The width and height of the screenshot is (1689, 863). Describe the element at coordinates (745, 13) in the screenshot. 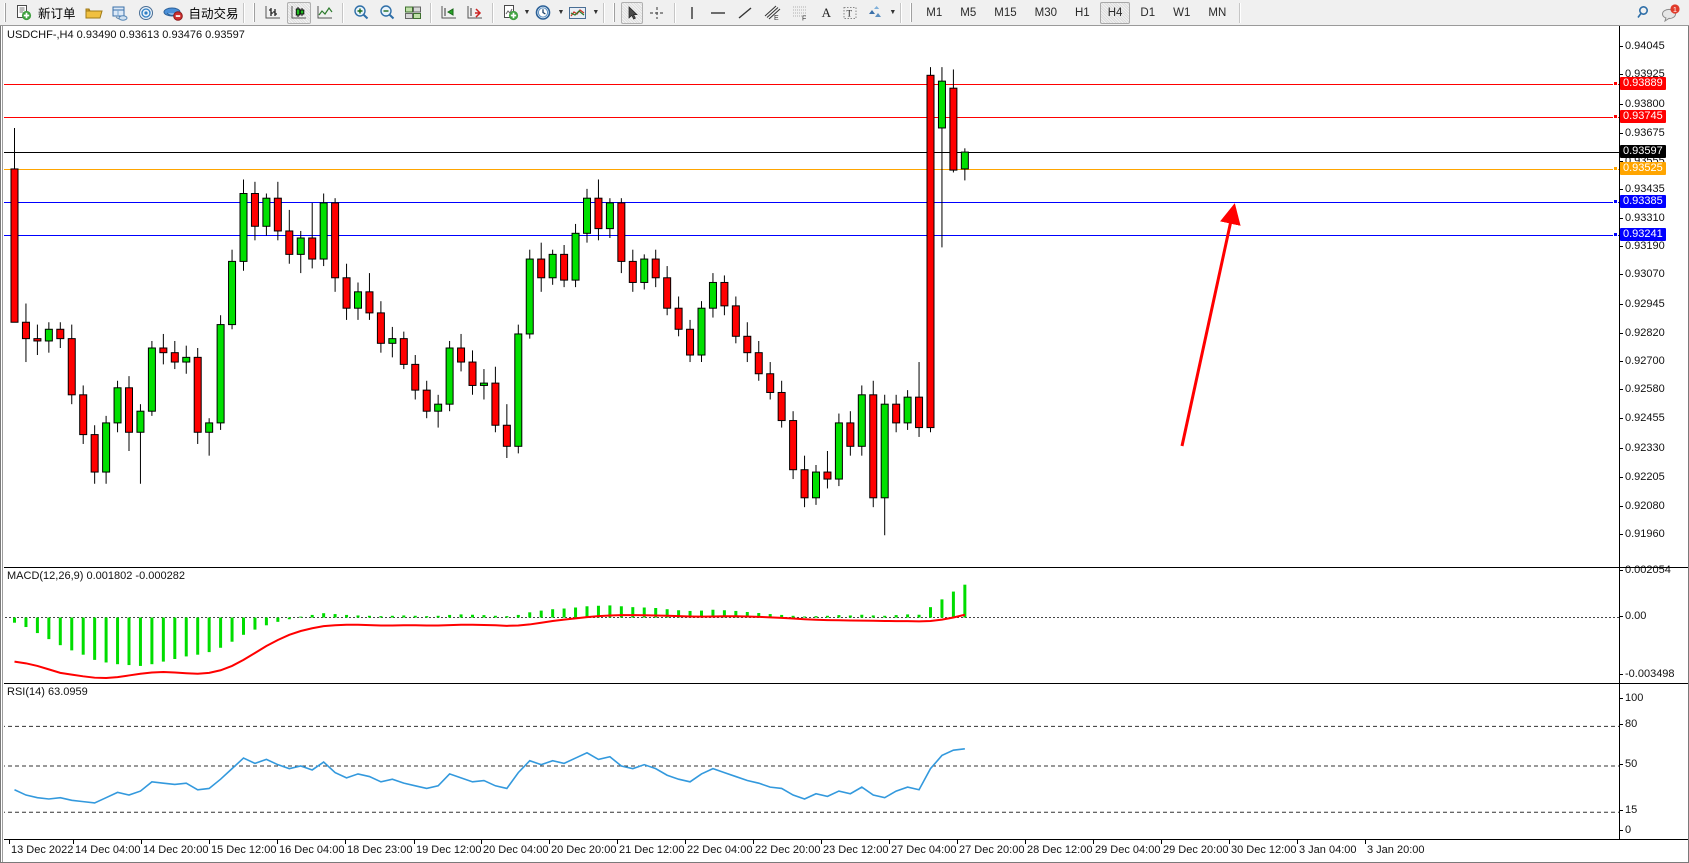

I see `trendline-icon` at that location.